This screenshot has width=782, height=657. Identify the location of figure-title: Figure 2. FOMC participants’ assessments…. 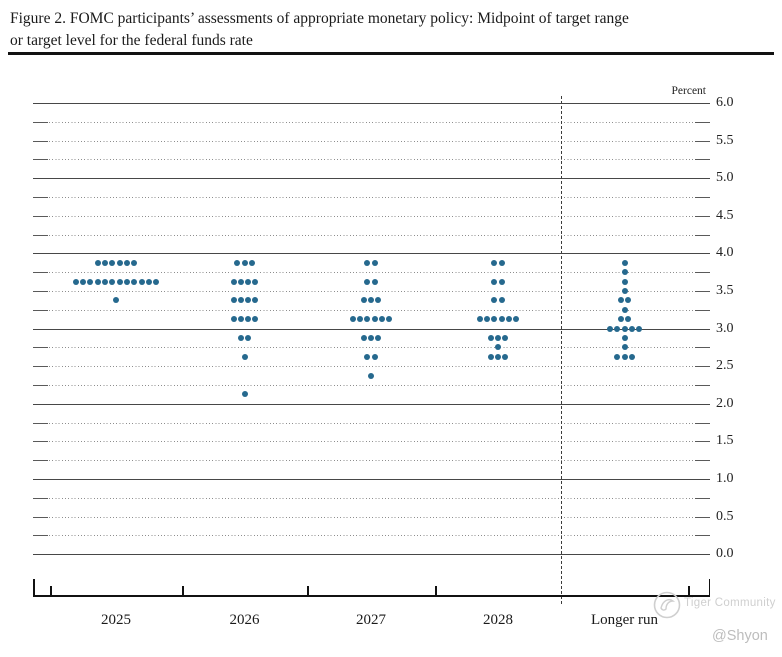
(390, 30).